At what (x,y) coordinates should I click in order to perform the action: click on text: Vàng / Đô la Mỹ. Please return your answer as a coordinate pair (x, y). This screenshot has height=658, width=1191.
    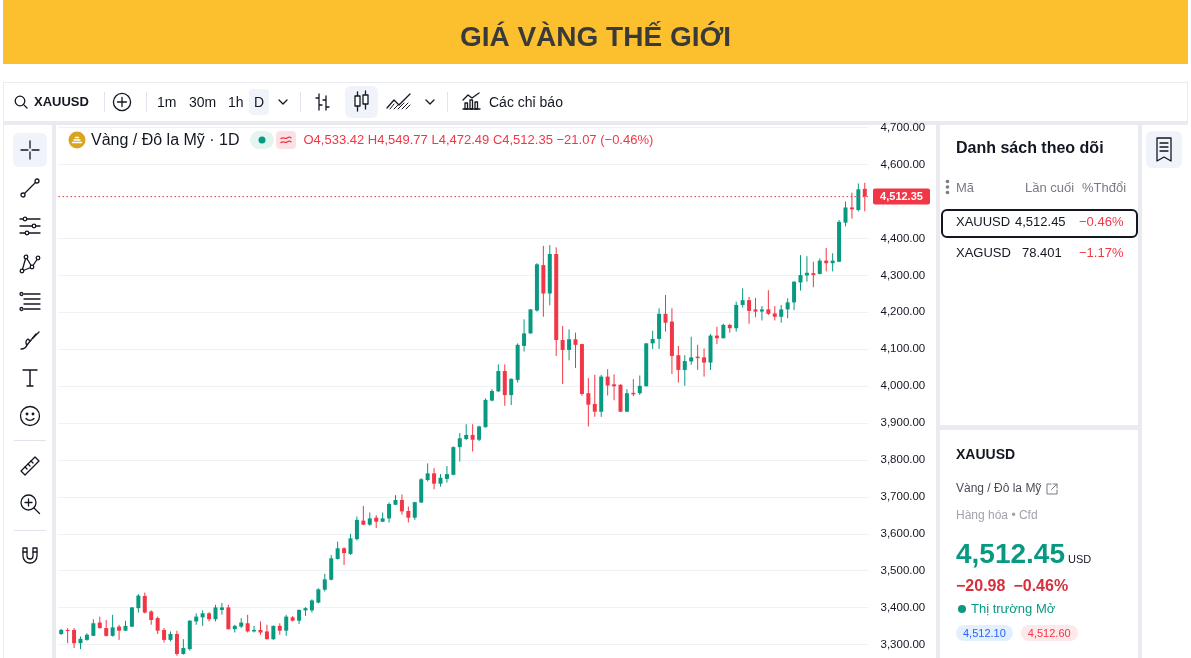
    Looking at the image, I should click on (999, 488).